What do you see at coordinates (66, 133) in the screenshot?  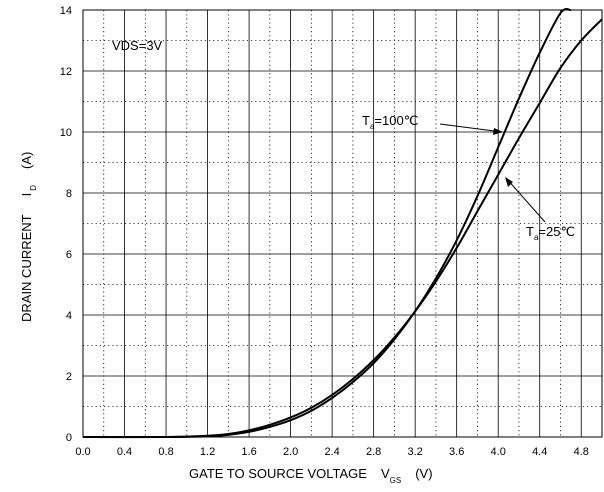 I see `y-tick-label: 10` at bounding box center [66, 133].